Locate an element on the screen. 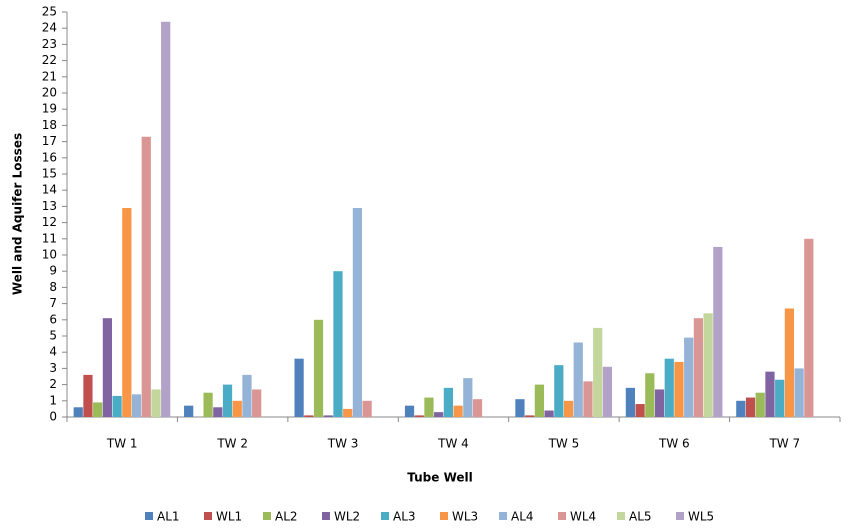 This screenshot has width=851, height=528. y-tick-label: 25 is located at coordinates (49, 12).